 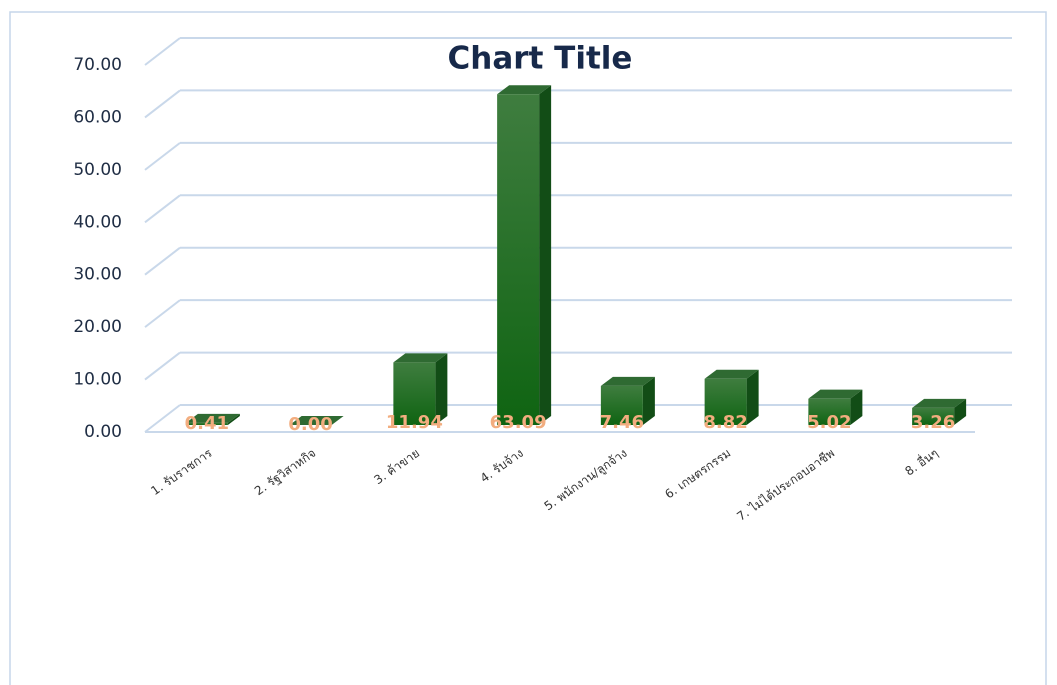 What do you see at coordinates (502, 466) in the screenshot?
I see `x-tick-label: 4. รับจ้าง` at bounding box center [502, 466].